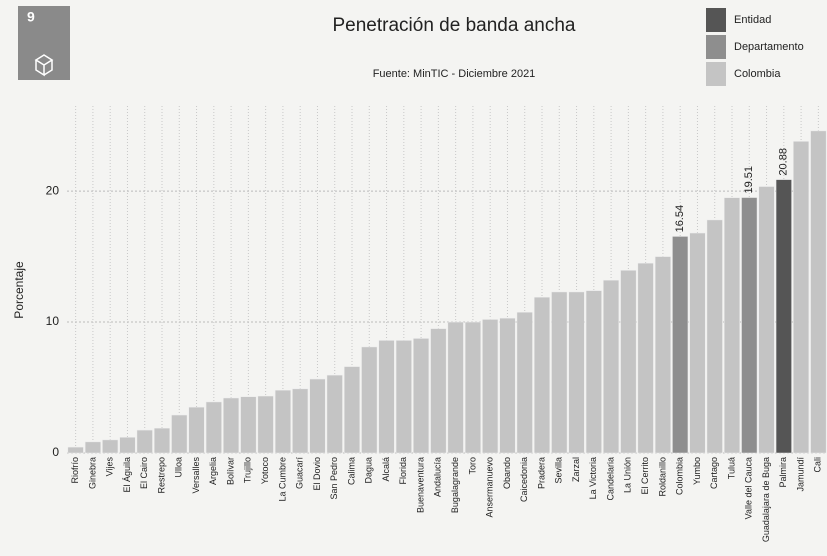 The image size is (827, 556). What do you see at coordinates (697, 471) in the screenshot?
I see `x-tick-label: Yumbo` at bounding box center [697, 471].